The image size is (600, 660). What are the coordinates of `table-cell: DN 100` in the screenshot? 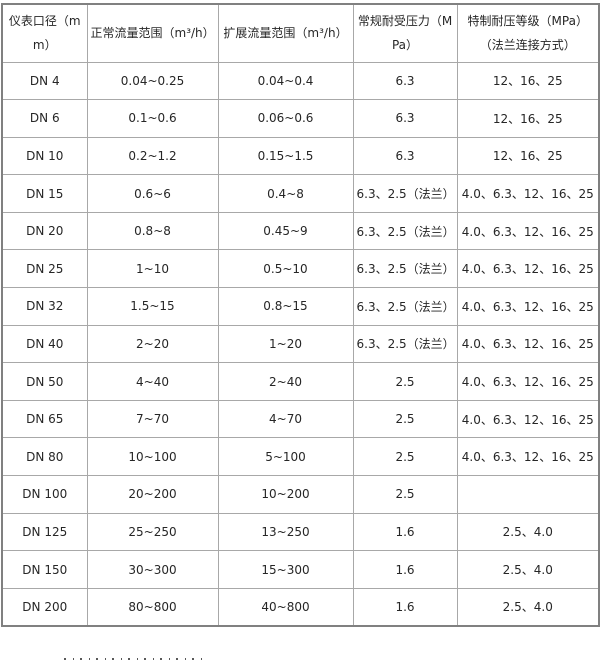 It's located at (44, 494).